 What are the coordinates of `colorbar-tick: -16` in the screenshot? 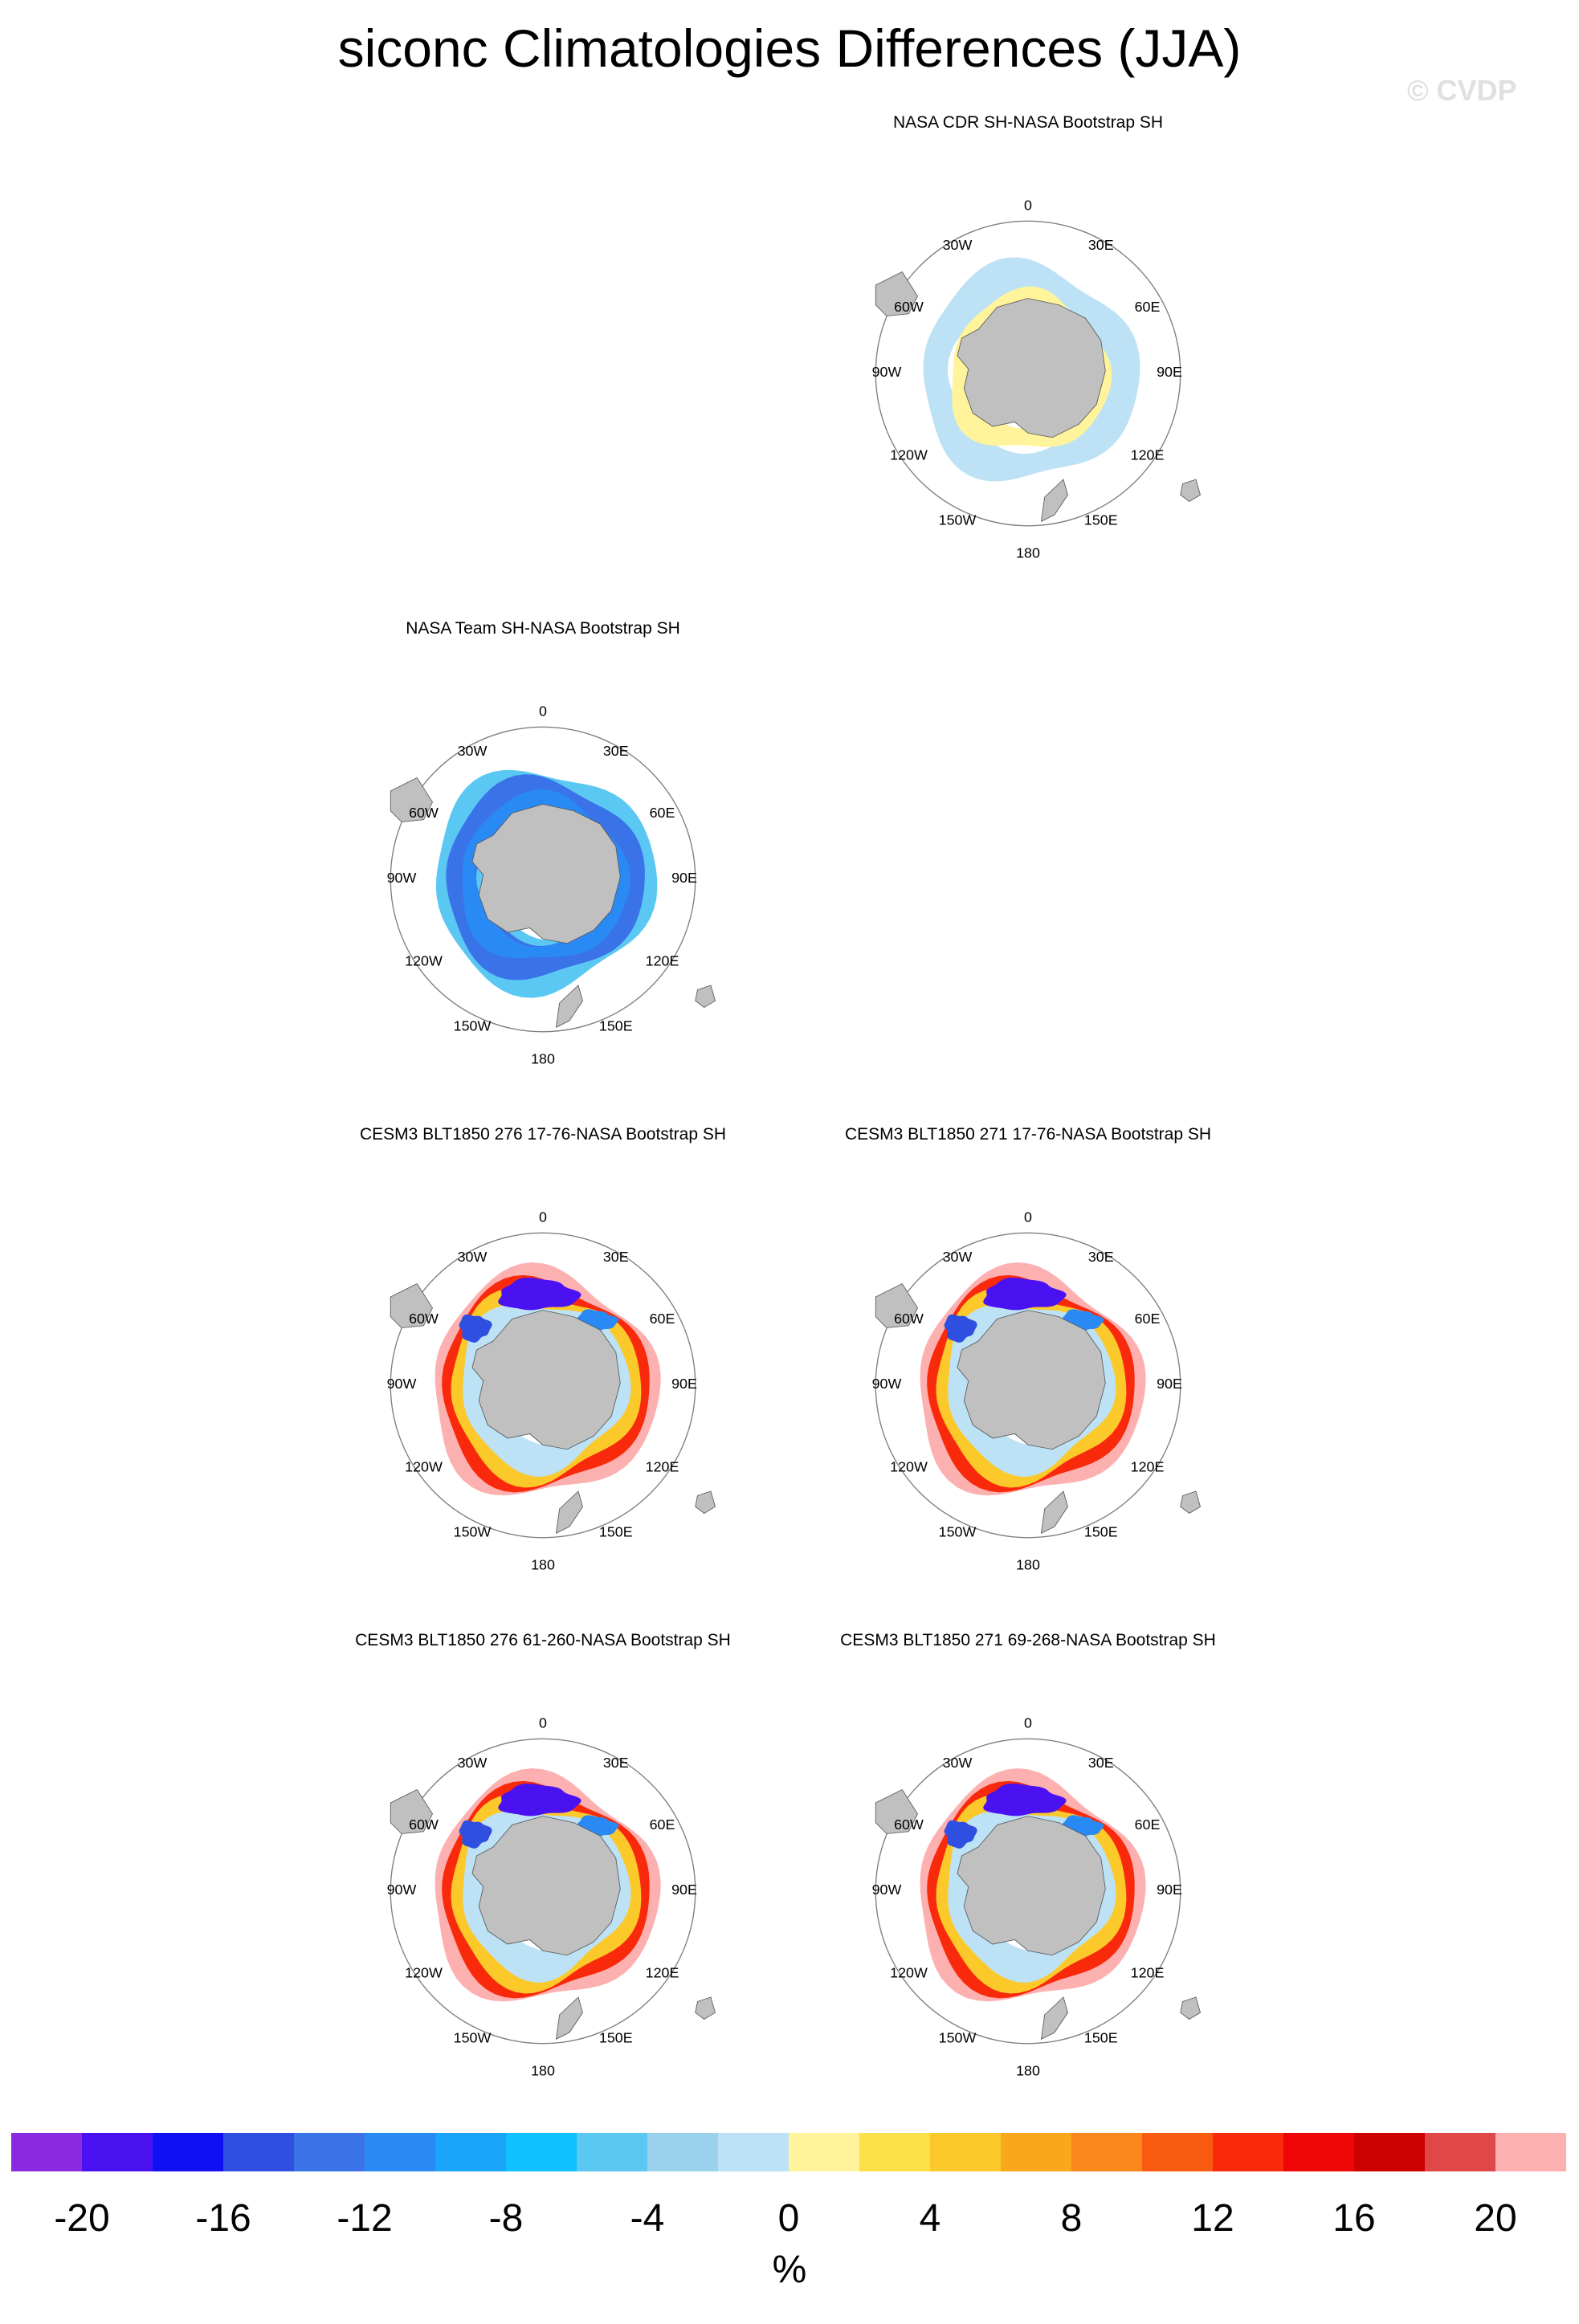 It's located at (223, 2219).